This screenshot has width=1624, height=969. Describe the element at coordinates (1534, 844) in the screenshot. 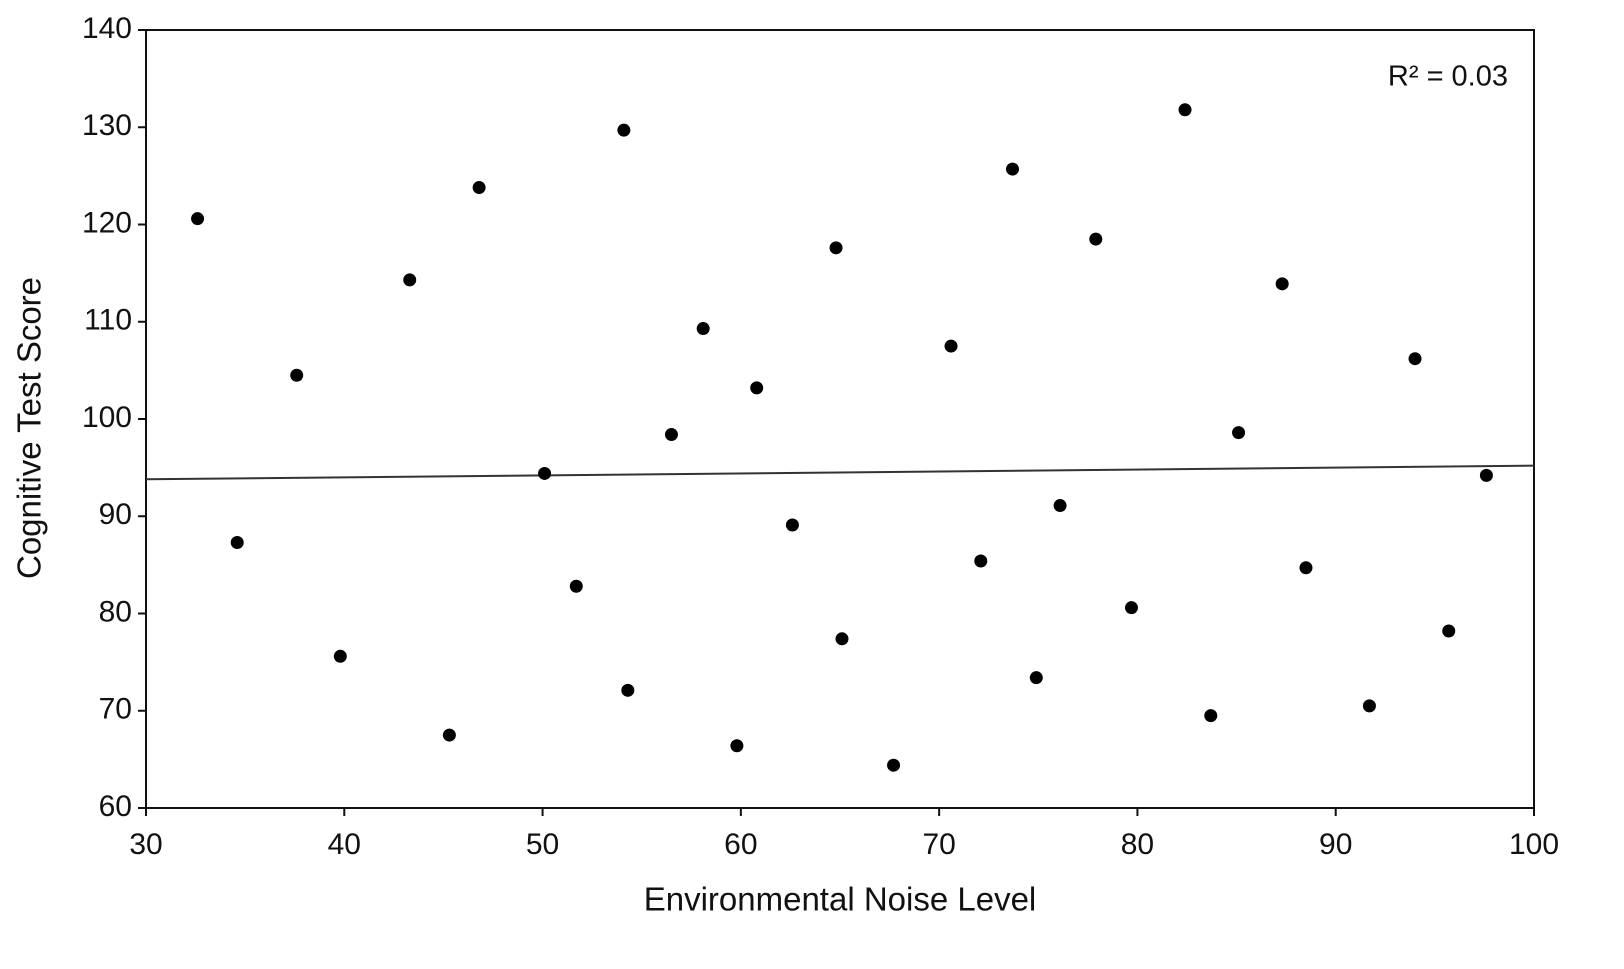

I see `x-tick-label: 100` at that location.